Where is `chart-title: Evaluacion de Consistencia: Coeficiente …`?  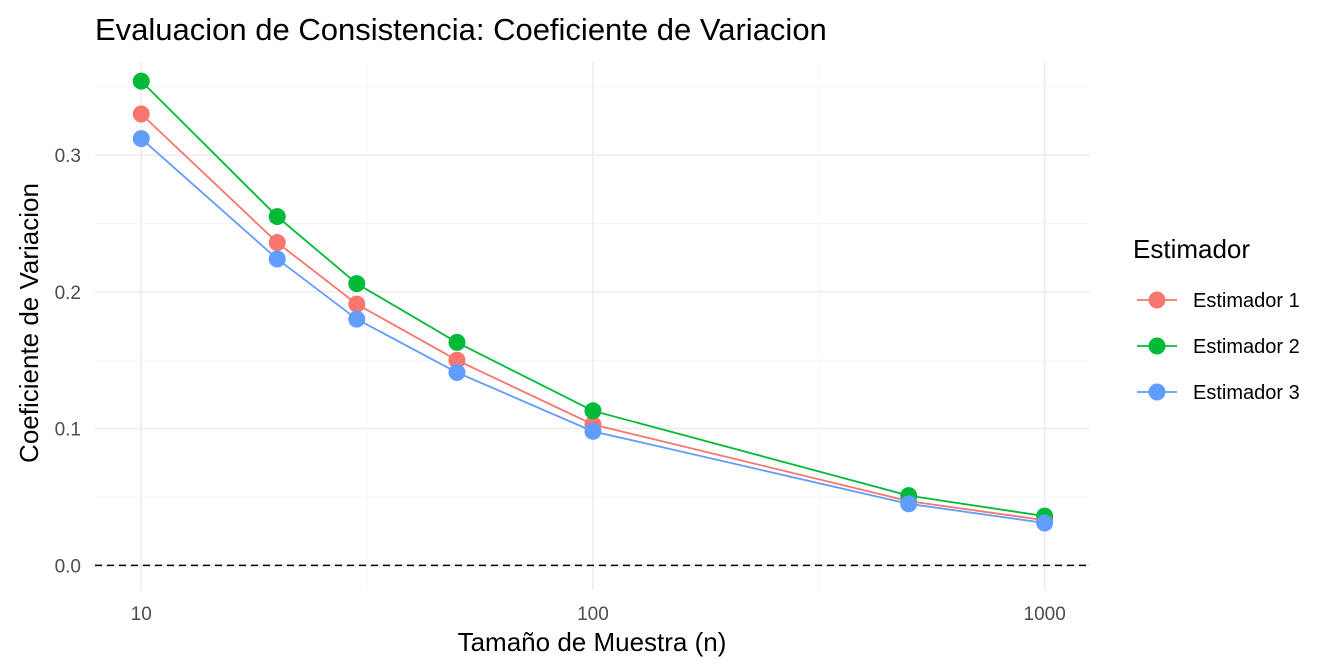 chart-title: Evaluacion de Consistencia: Coeficiente … is located at coordinates (461, 29).